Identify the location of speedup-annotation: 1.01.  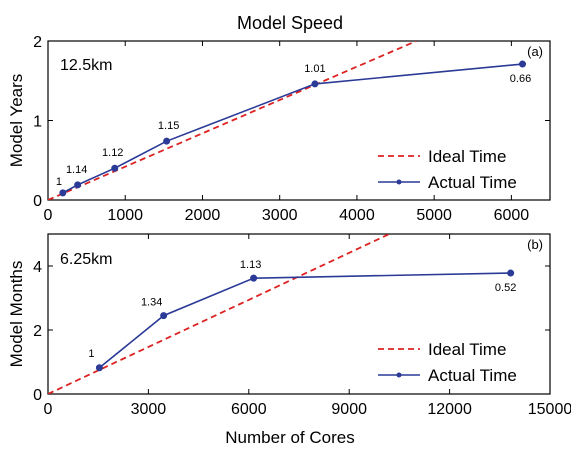
(314, 69).